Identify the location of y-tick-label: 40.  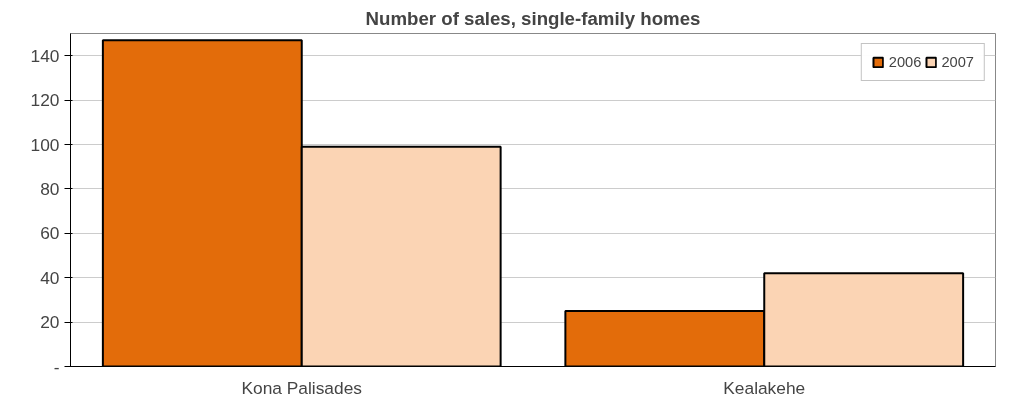
(50, 277).